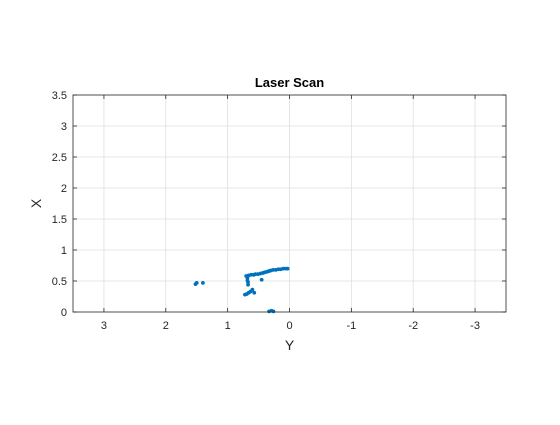  I want to click on x-tick-label: -2, so click(413, 326).